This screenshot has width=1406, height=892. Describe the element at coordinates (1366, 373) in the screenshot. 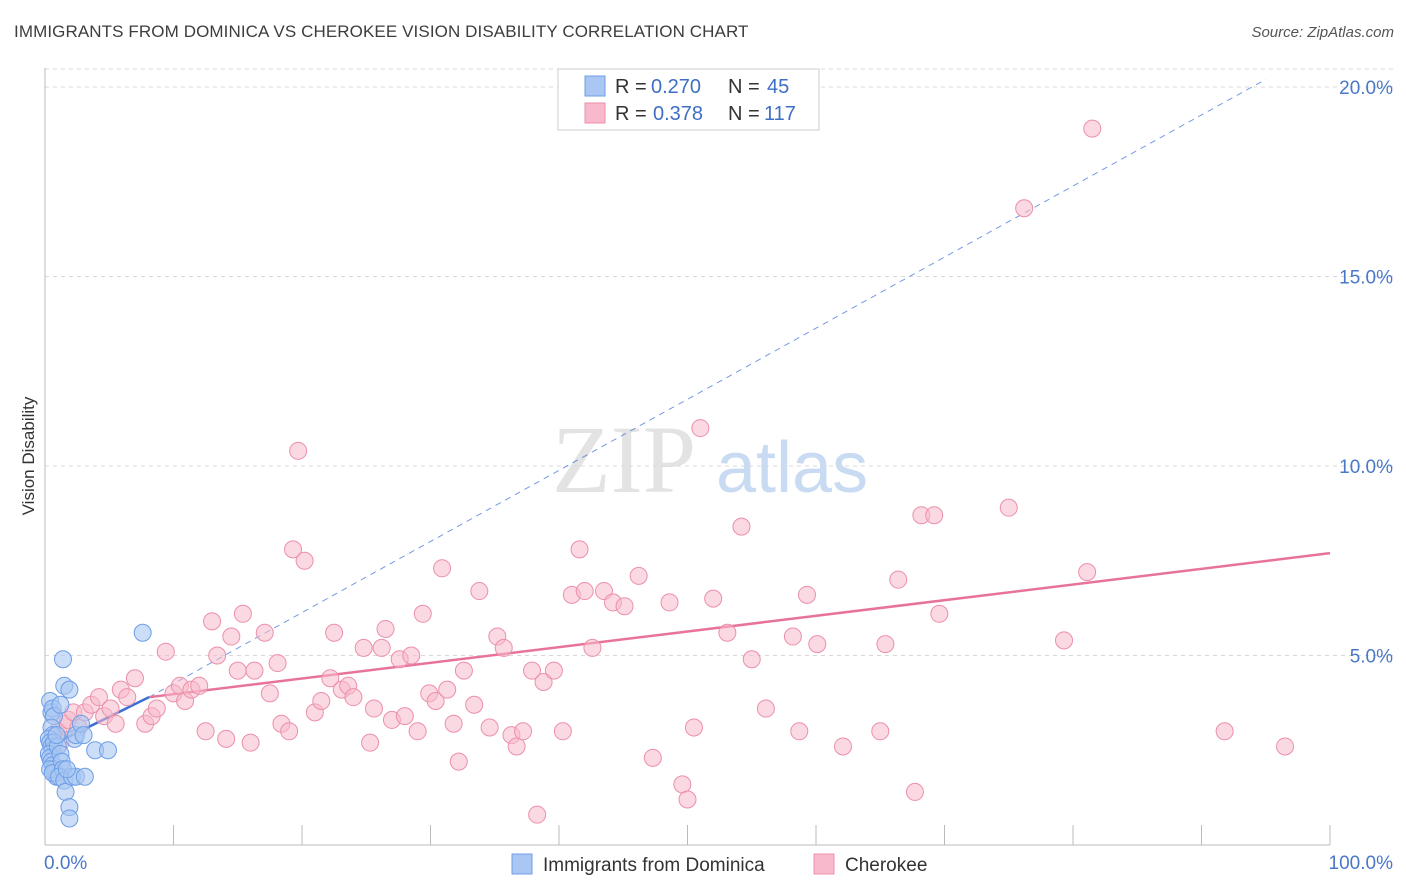

I see `y-tick-labels: 5.0% 10.0% 15.0% 20.0%` at that location.